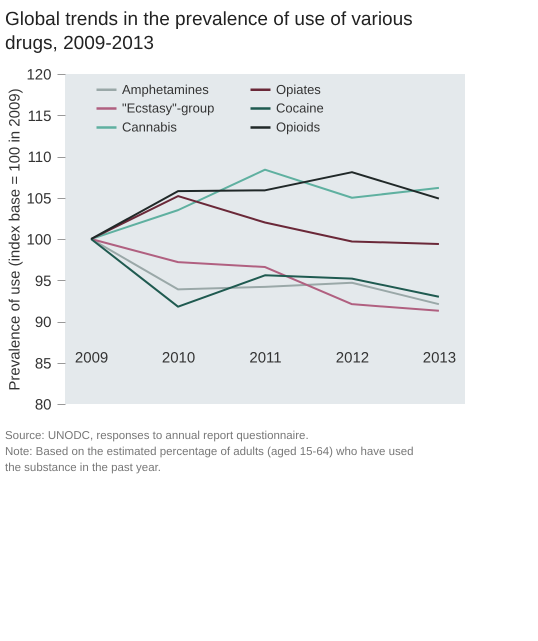 The height and width of the screenshot is (641, 538). What do you see at coordinates (40, 116) in the screenshot?
I see `y-tick-label: 115` at bounding box center [40, 116].